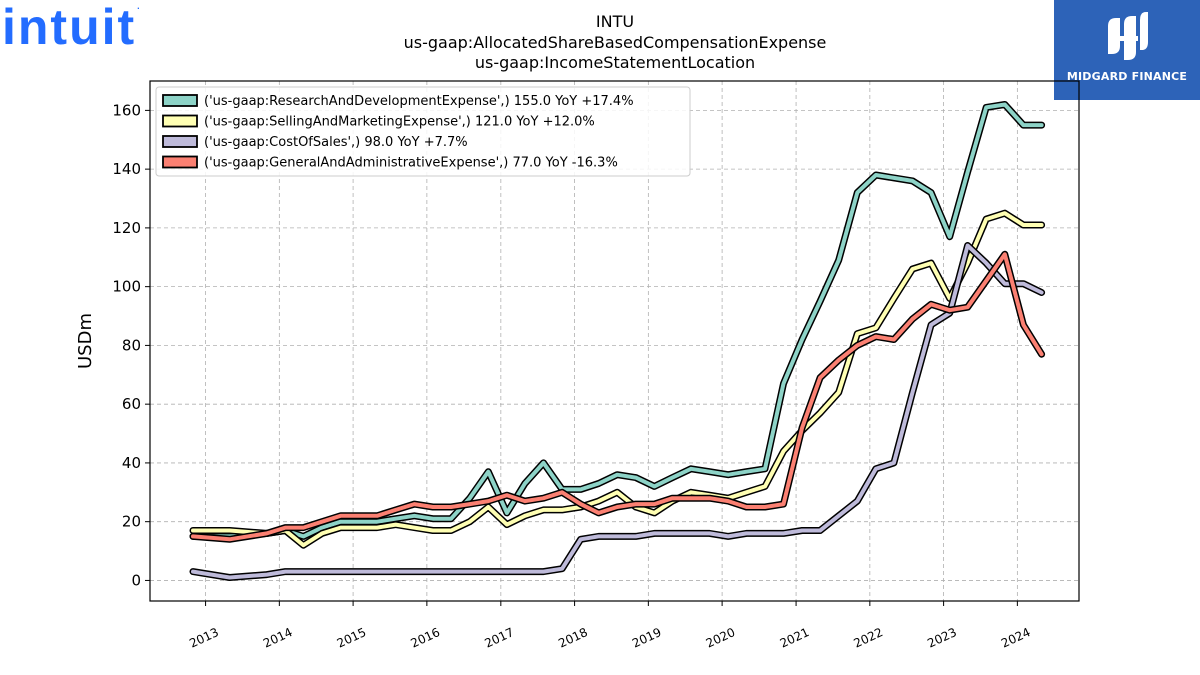 Image resolution: width=1200 pixels, height=675 pixels. I want to click on y-tick-label: 140, so click(126, 169).